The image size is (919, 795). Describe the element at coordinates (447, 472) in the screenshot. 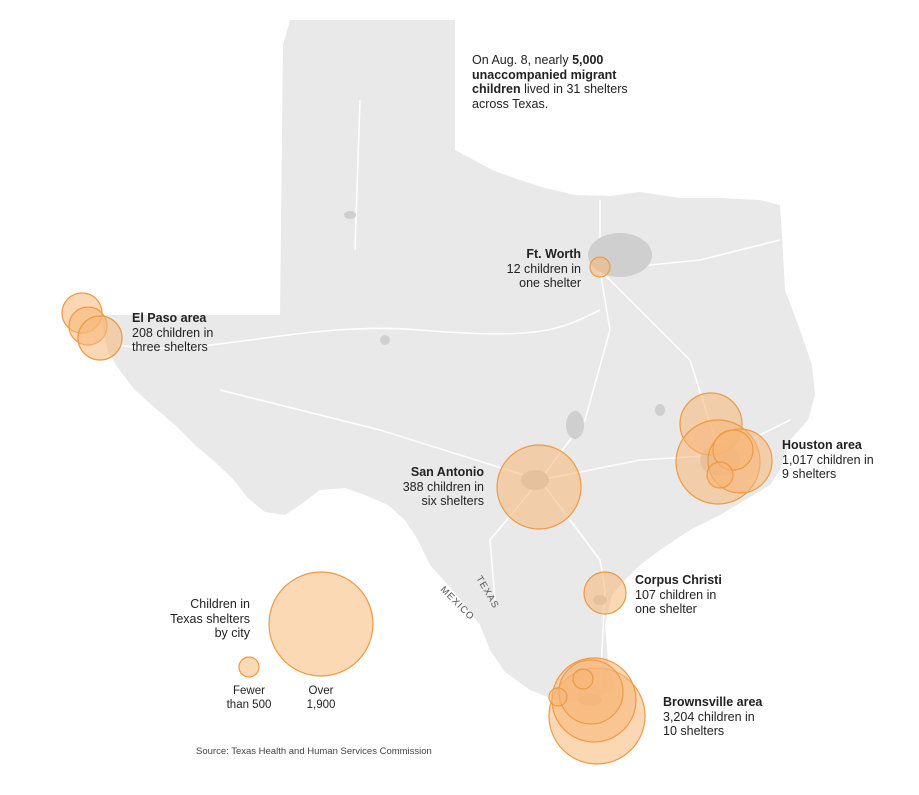

I see `city-name: San Antonio` at that location.